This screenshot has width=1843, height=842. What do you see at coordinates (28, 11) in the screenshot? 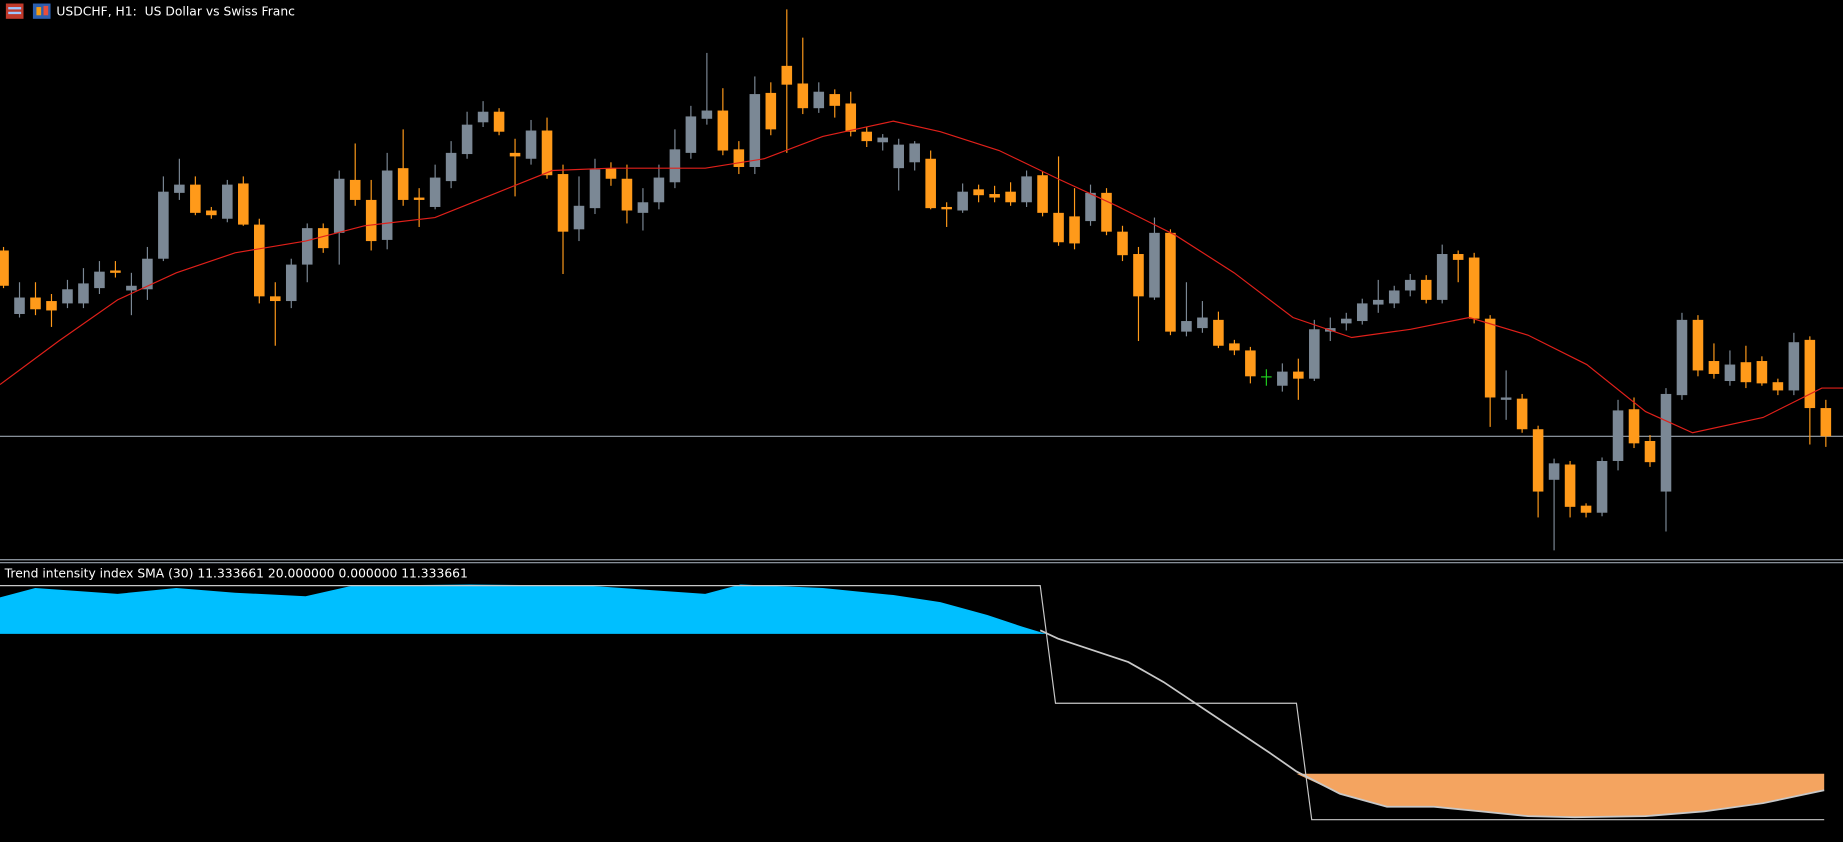
I see `chart-icon` at bounding box center [28, 11].